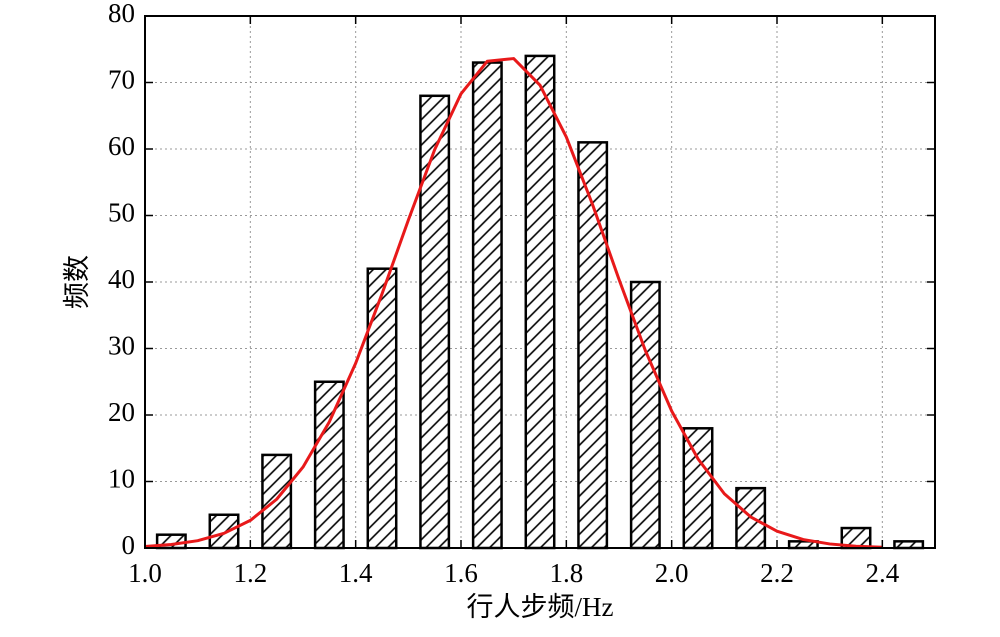 This screenshot has height=637, width=1000. I want to click on x-tick-label: 1.0, so click(145, 573).